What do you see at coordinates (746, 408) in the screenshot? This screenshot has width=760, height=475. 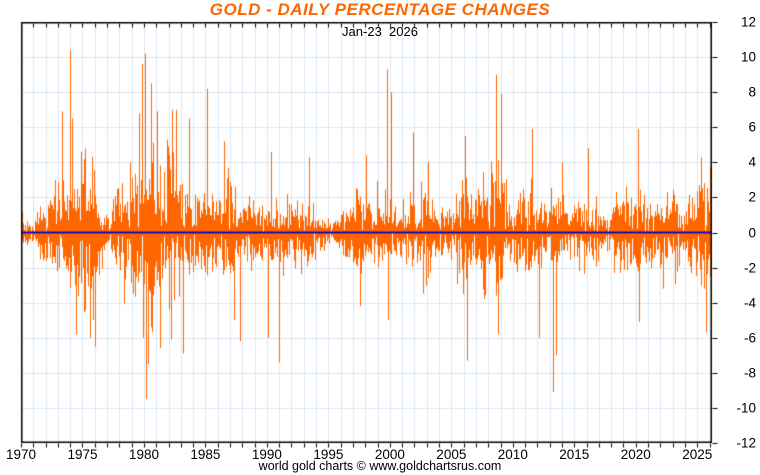 I see `y-axis-tick-label: -10` at bounding box center [746, 408].